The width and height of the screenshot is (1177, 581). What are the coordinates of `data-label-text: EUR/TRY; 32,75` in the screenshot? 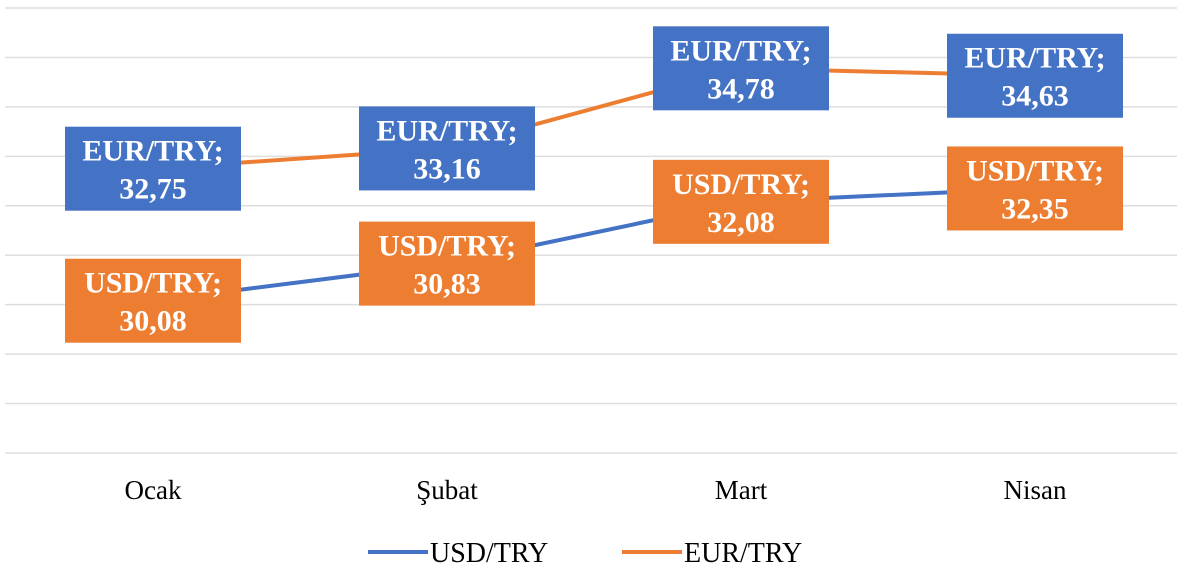 It's located at (152, 170).